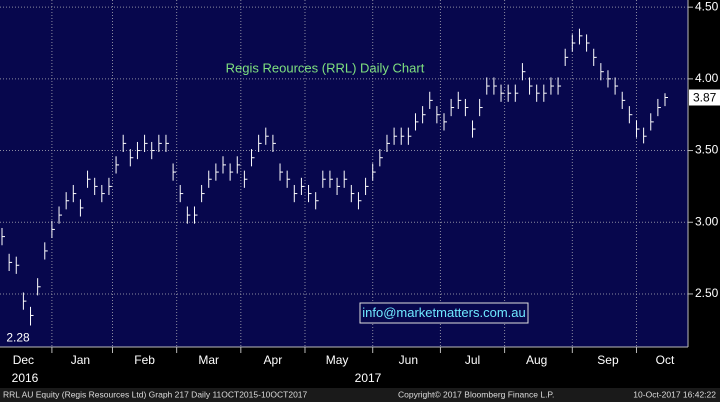 Image resolution: width=720 pixels, height=402 pixels. I want to click on x-tick-label: Aug, so click(536, 360).